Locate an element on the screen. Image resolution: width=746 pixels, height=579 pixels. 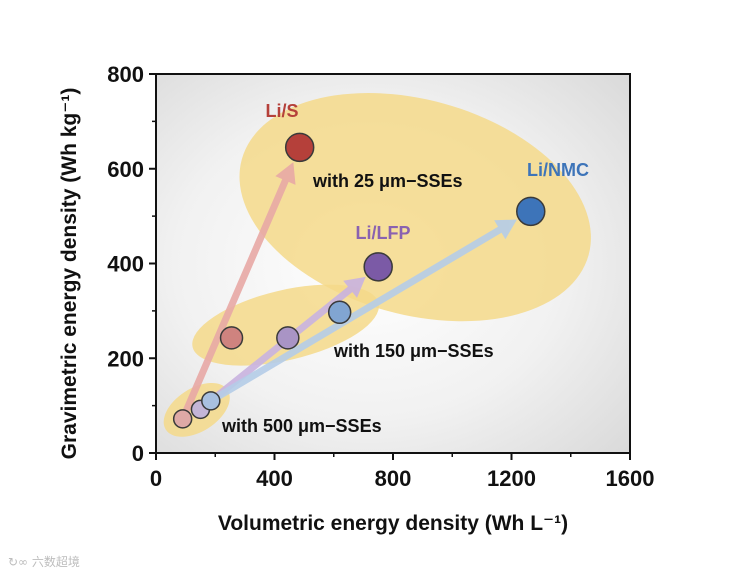
watermark-logo-icon: ↻∞ is located at coordinates (18, 562).